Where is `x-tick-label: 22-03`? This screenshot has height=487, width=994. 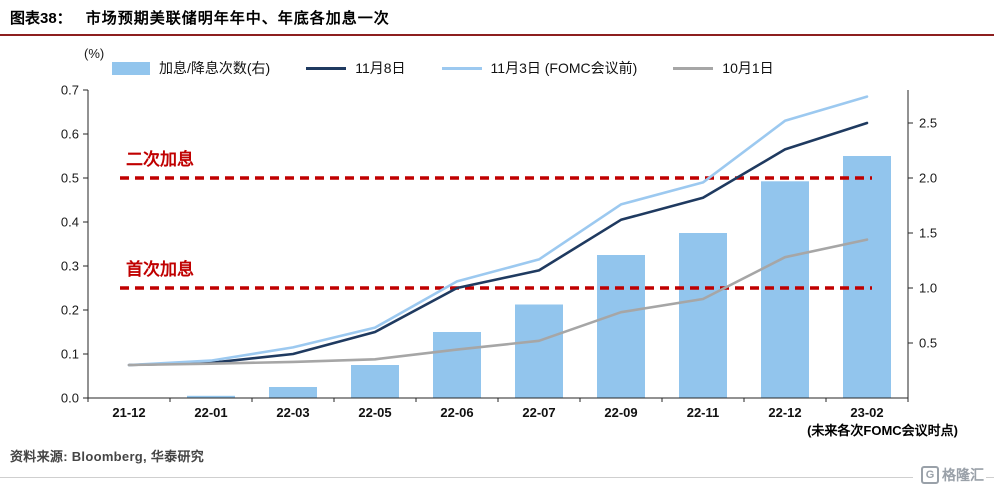 x-tick-label: 22-03 is located at coordinates (292, 412).